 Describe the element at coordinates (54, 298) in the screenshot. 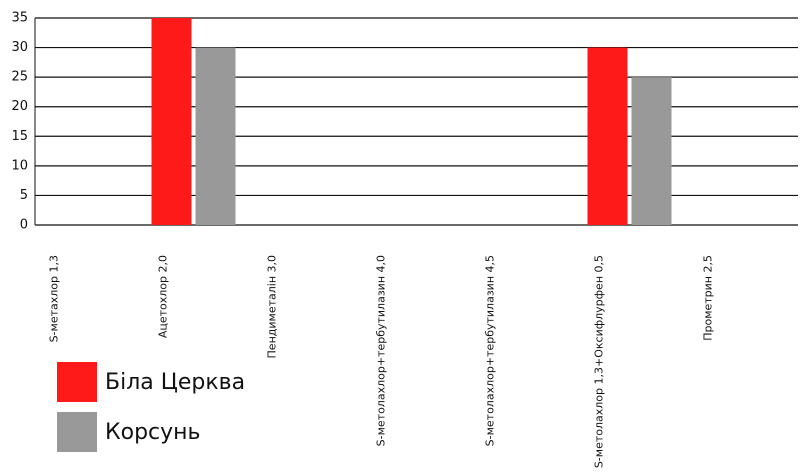

I see `x-tick-label: S-метахлор 1,3` at that location.